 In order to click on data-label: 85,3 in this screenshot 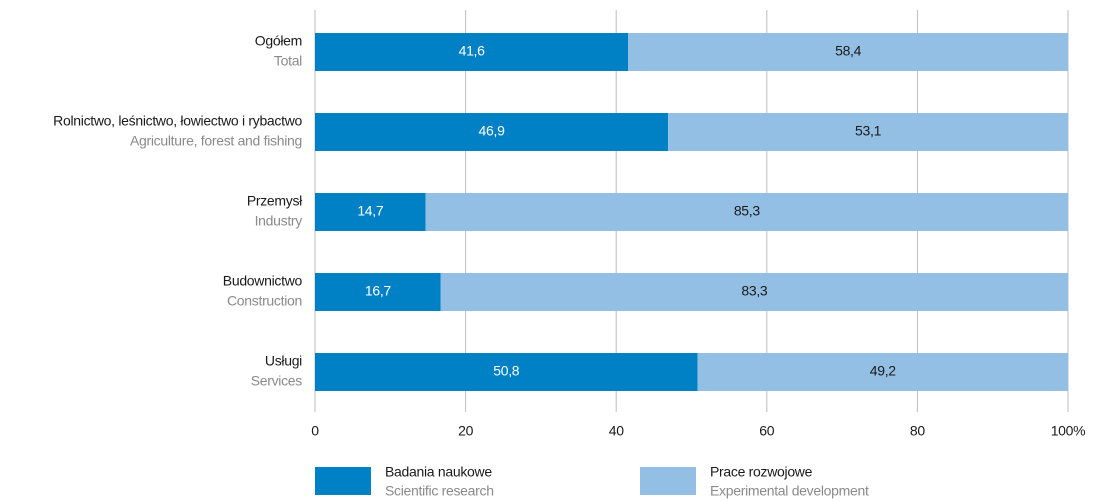, I will do `click(747, 211)`.